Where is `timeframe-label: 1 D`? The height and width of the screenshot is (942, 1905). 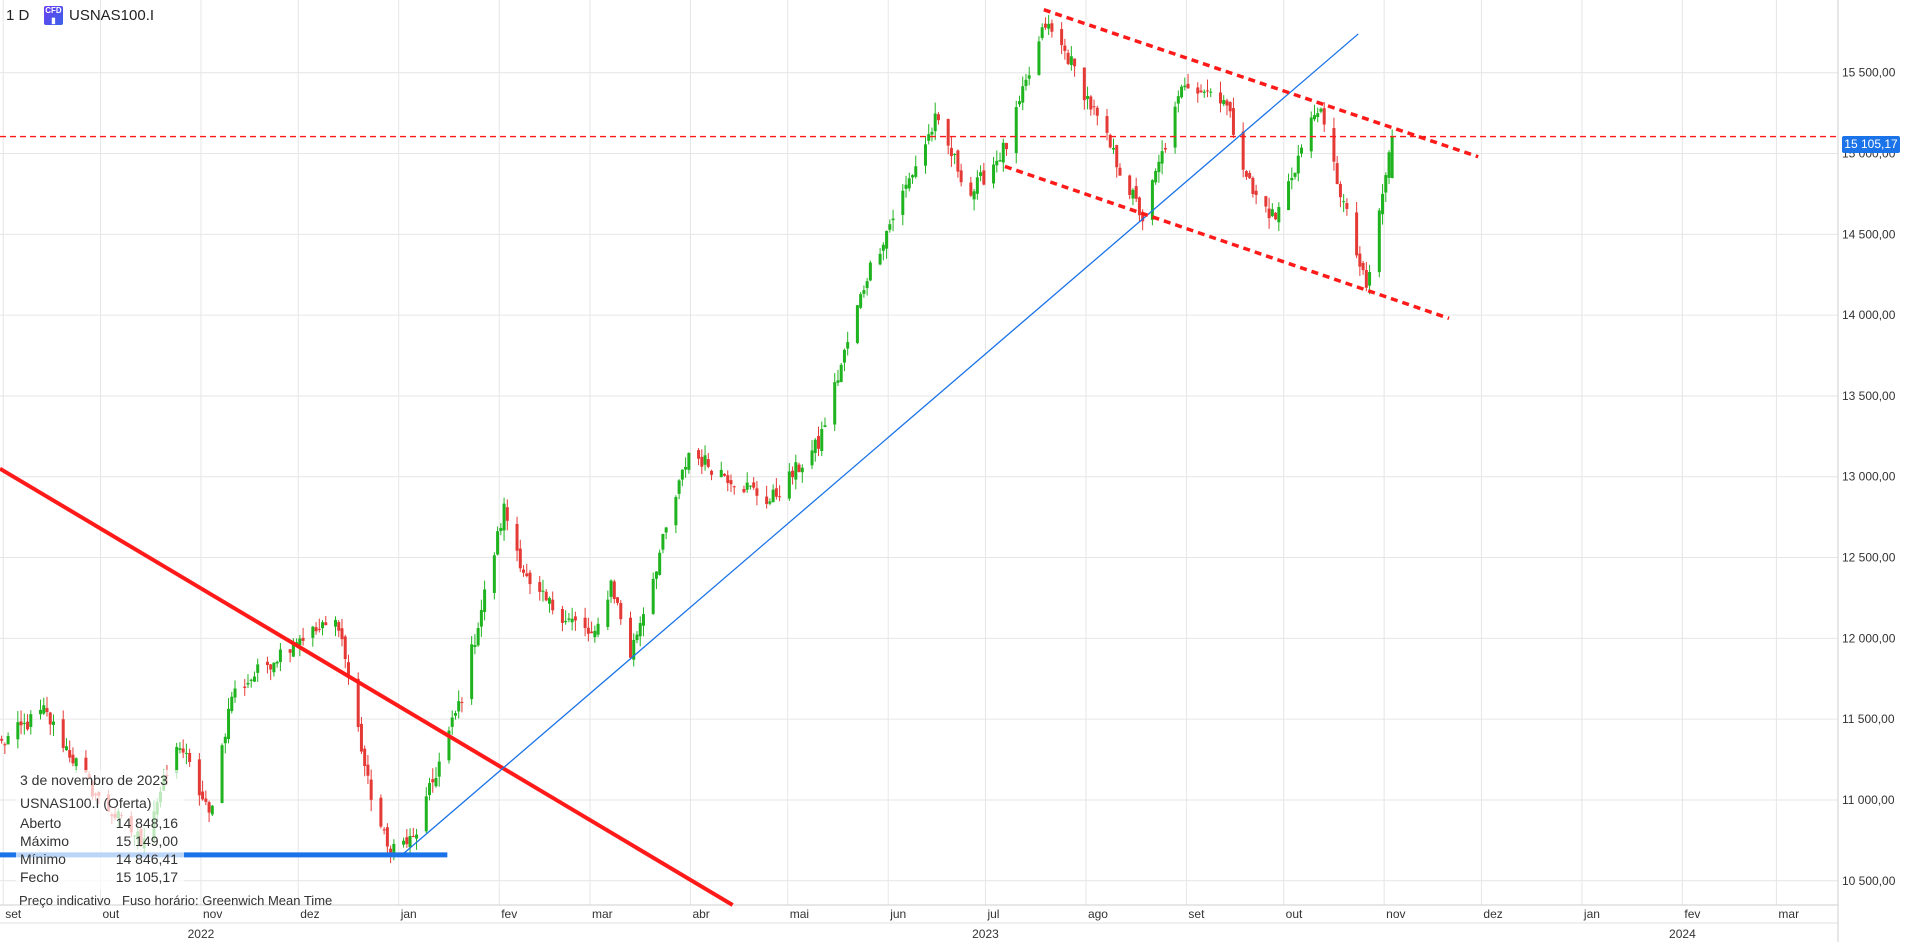
timeframe-label: 1 D is located at coordinates (18, 15).